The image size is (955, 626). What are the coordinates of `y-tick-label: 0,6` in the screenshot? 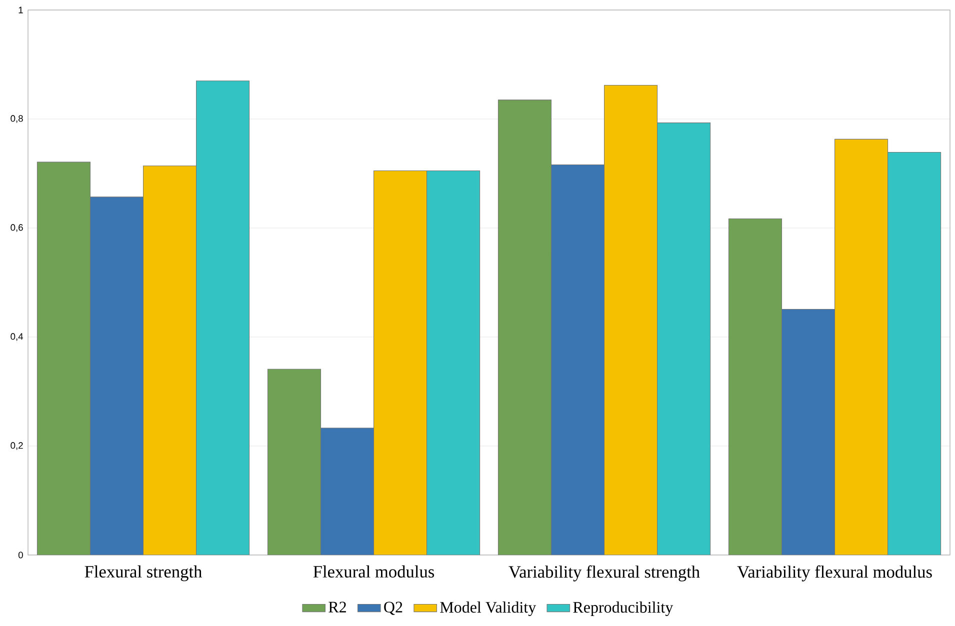 It's located at (16, 228).